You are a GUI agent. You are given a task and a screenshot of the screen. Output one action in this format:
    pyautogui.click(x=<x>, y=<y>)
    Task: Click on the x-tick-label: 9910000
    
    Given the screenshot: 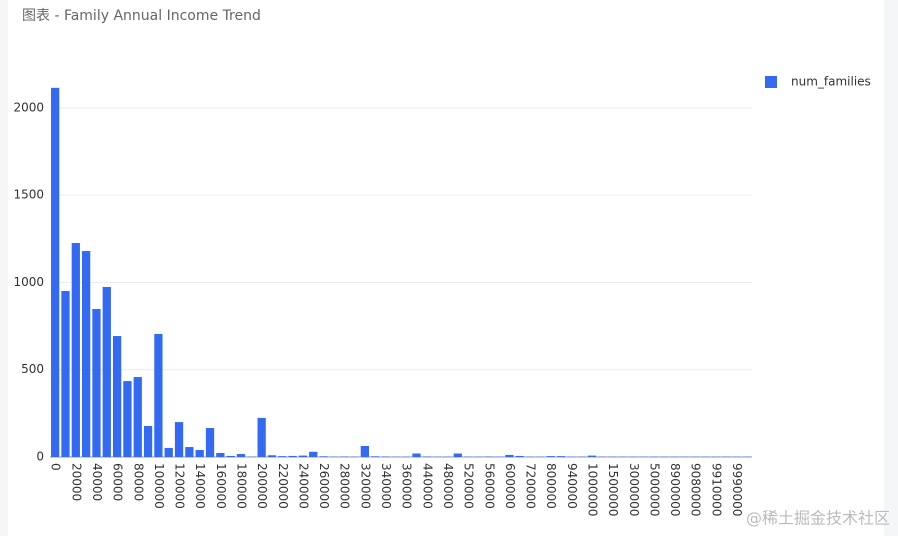 What is the action you would take?
    pyautogui.click(x=716, y=489)
    